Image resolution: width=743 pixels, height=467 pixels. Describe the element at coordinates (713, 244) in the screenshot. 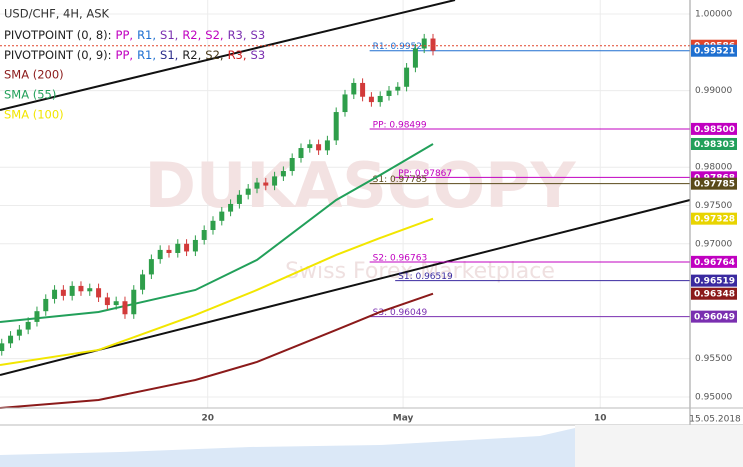

I see `y-tick-label: 0.97000` at that location.